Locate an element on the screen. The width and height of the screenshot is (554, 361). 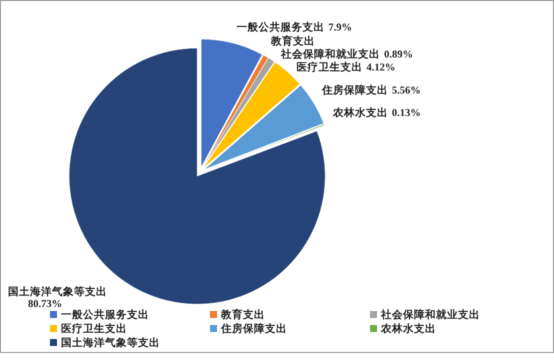
data-label: 80.73% is located at coordinates (45, 304).